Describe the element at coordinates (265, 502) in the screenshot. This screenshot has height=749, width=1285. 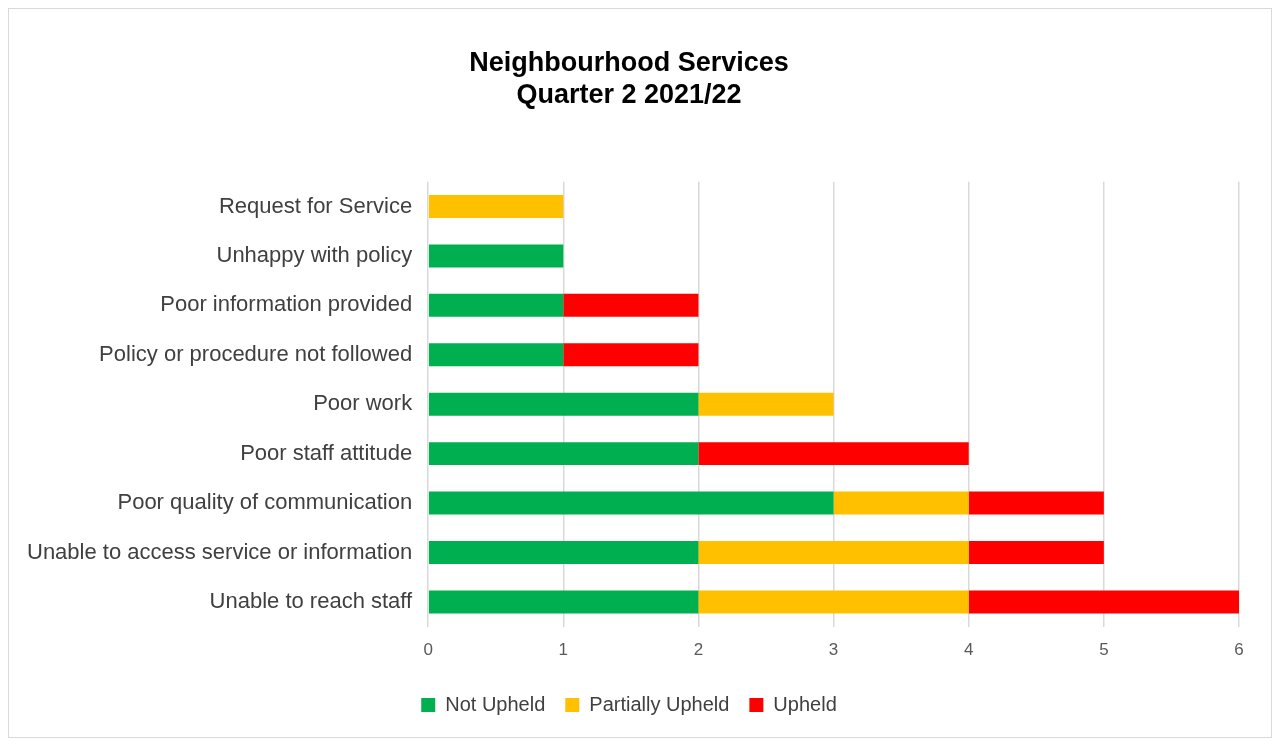
I see `y-tick-label: Poor quality of communication` at that location.